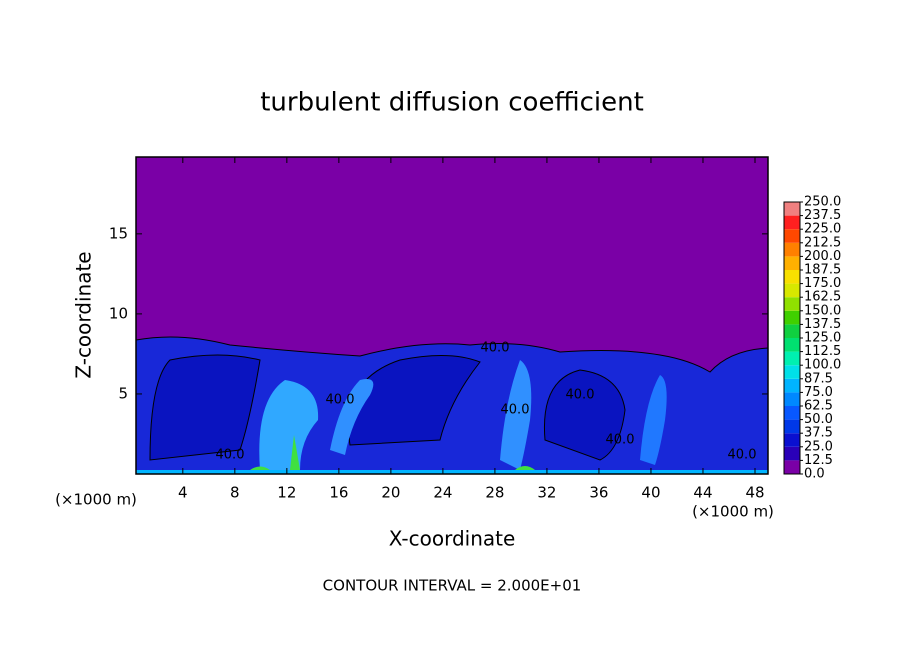  Describe the element at coordinates (118, 233) in the screenshot. I see `y-tick-label: 15` at that location.